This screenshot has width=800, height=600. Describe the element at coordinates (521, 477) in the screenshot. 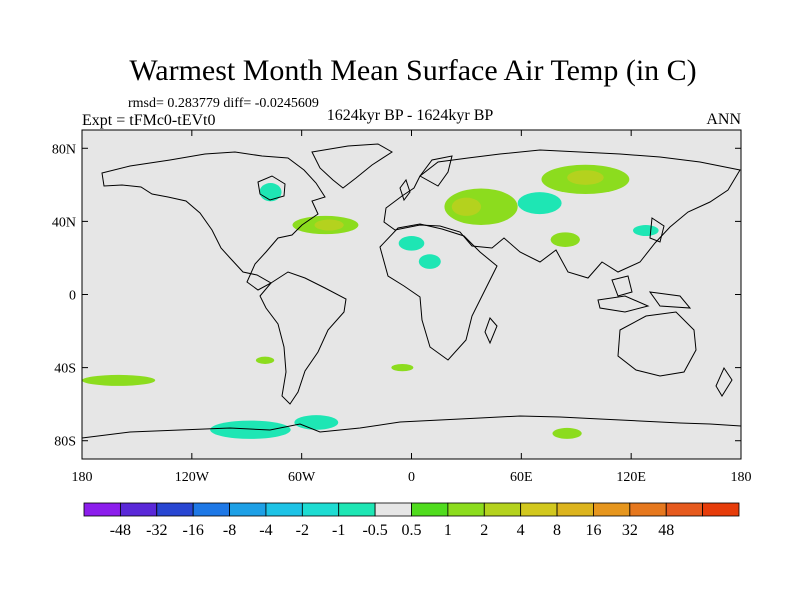

I see `x-tick-label: 60E` at that location.